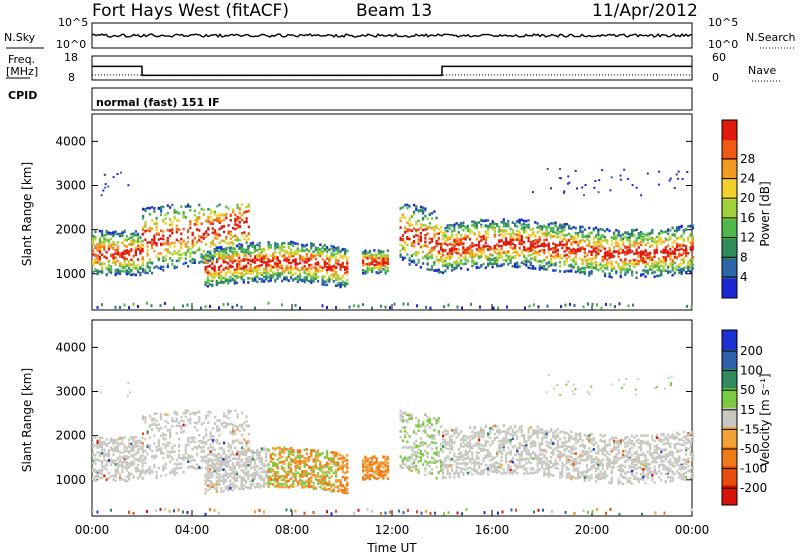 The height and width of the screenshot is (554, 800). What do you see at coordinates (747, 179) in the screenshot?
I see `power-colorbar-tick-label: 24` at bounding box center [747, 179].